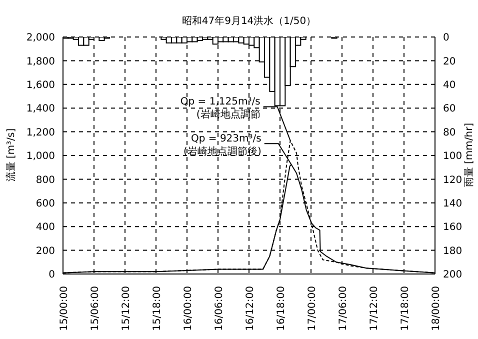 This screenshot has height=339, width=478. Describe the element at coordinates (95, 308) in the screenshot. I see `x-tick-label: 15/06:00` at that location.